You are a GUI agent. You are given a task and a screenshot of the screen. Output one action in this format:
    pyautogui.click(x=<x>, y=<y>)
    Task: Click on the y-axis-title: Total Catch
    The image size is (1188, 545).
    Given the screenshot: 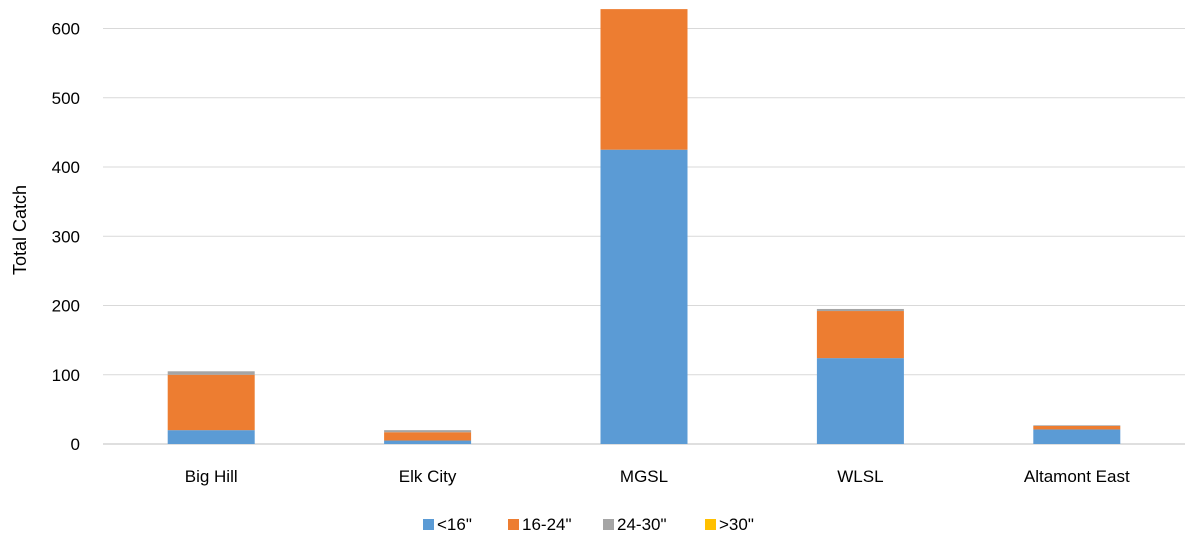 What is the action you would take?
    pyautogui.click(x=20, y=230)
    